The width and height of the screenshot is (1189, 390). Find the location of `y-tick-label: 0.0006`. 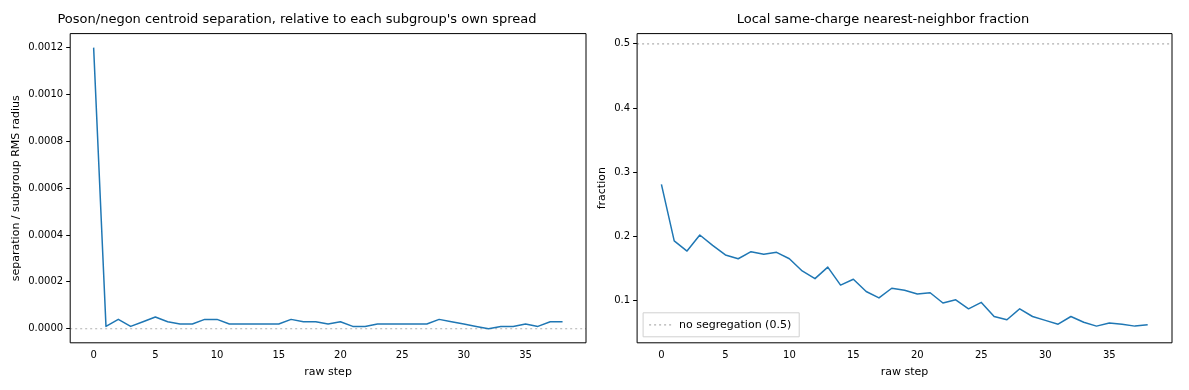

y-tick-label: 0.0006 is located at coordinates (46, 187).